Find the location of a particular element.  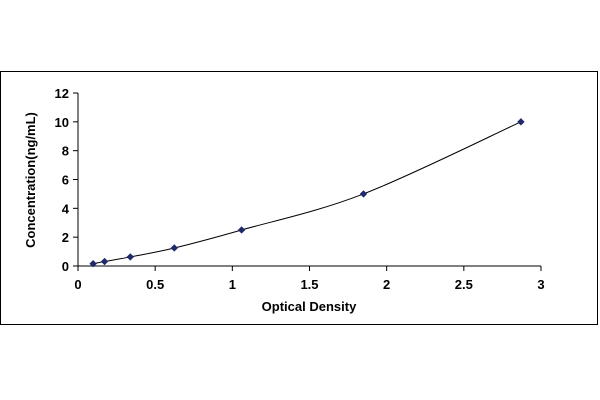

y-tick-label: 0 is located at coordinates (65, 266).